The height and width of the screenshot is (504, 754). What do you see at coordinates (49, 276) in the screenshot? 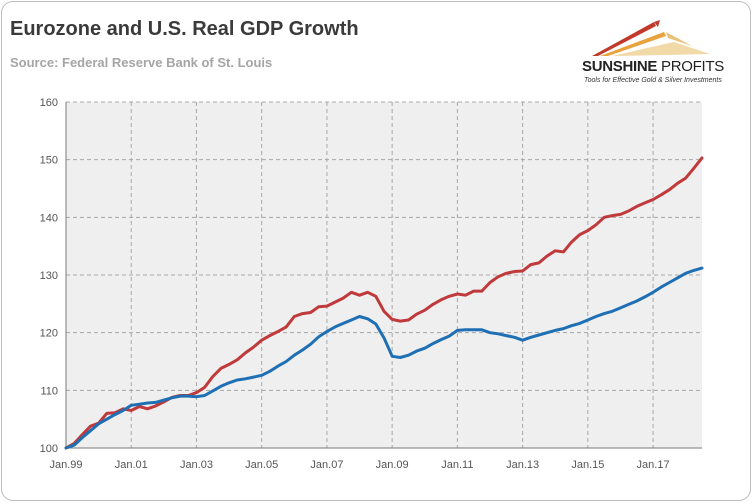
I see `y-tick-label: 130` at bounding box center [49, 276].